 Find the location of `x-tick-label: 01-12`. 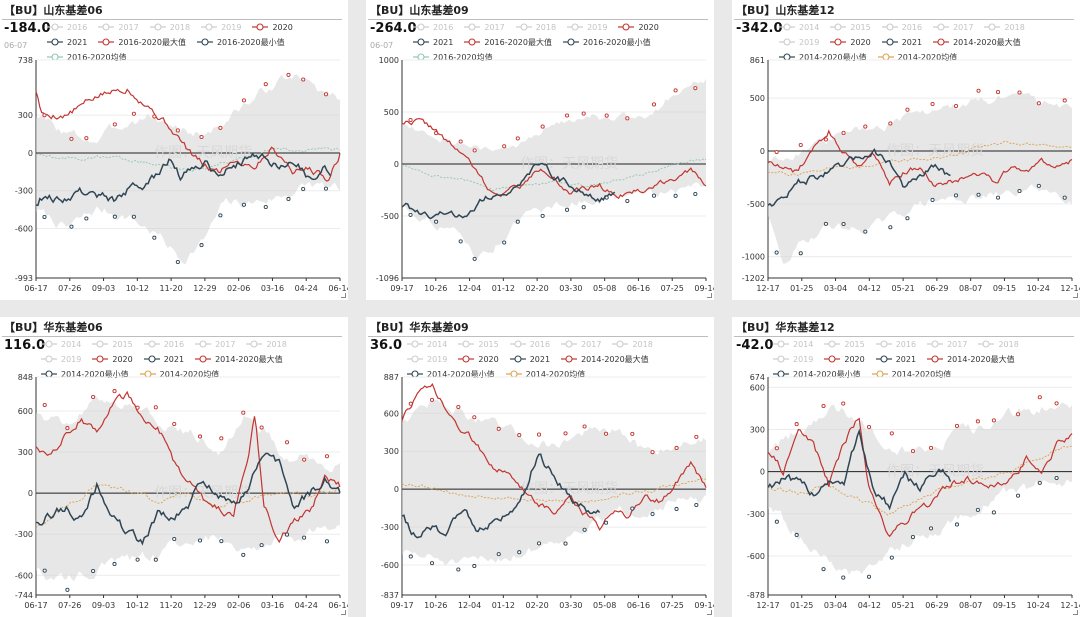

x-tick-label: 01-12 is located at coordinates (503, 288).